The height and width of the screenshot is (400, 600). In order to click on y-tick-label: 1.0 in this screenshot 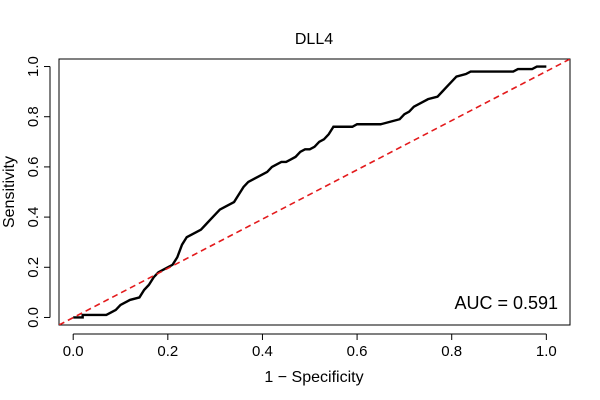, I will do `click(33, 66)`.